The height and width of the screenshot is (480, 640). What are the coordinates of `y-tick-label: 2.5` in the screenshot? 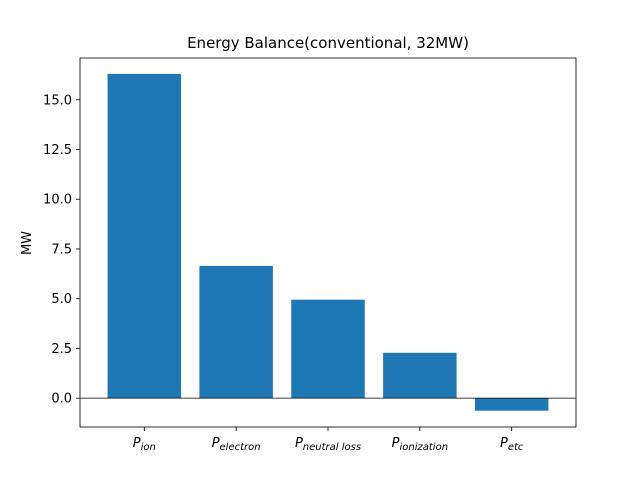 It's located at (61, 349).